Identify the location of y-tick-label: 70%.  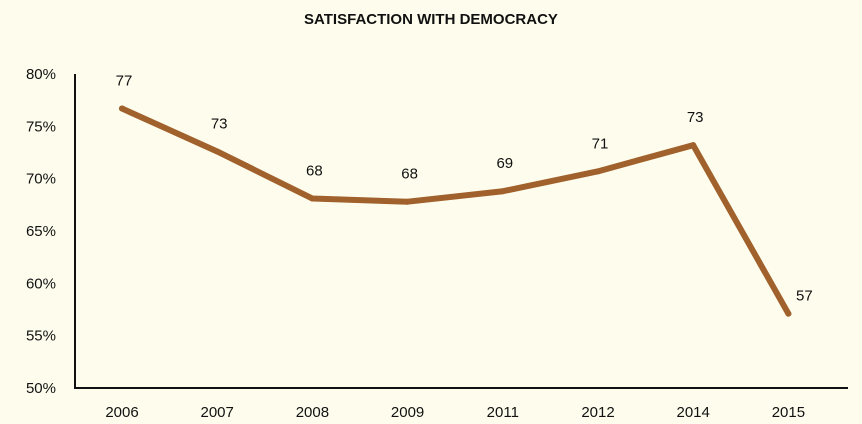
(41, 179).